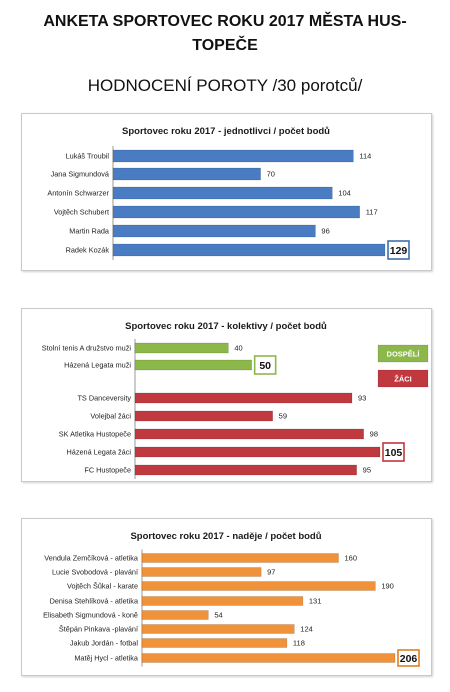 Image resolution: width=450 pixels, height=692 pixels. I want to click on category-label: Házená Legata žáci, so click(99, 452).